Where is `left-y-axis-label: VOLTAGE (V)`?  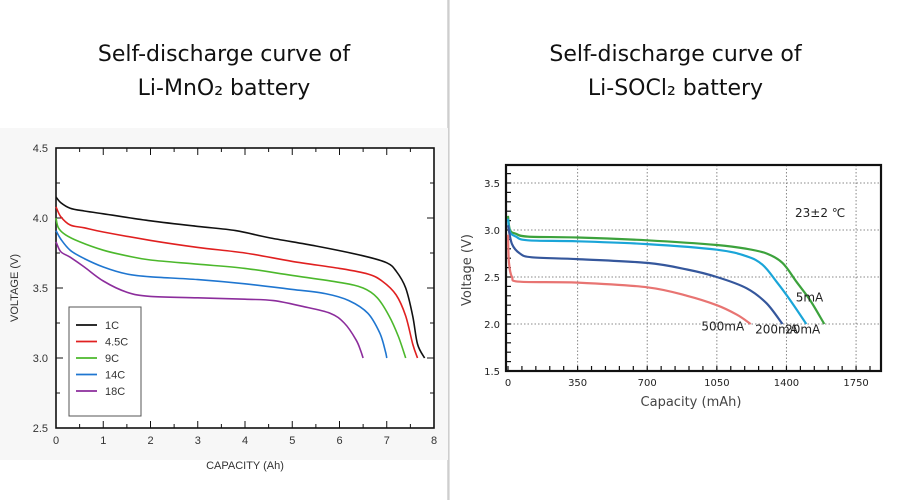
left-y-axis-label: VOLTAGE (V) is located at coordinates (15, 288).